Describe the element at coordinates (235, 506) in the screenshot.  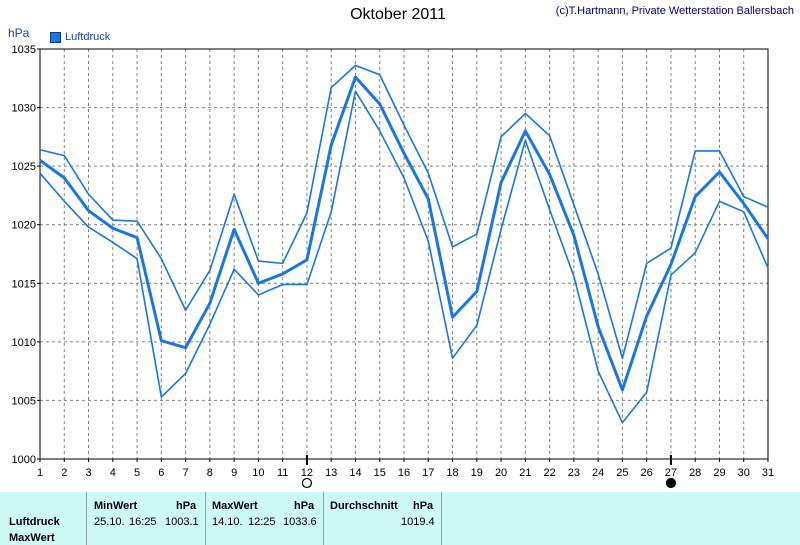
I see `max-header: MaxWert` at that location.